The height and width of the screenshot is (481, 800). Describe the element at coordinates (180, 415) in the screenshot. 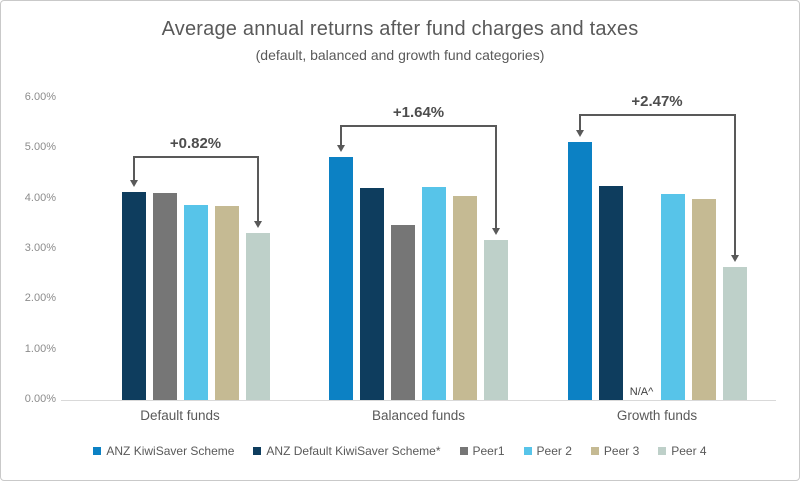

I see `x-axis-category-label: Default funds` at that location.